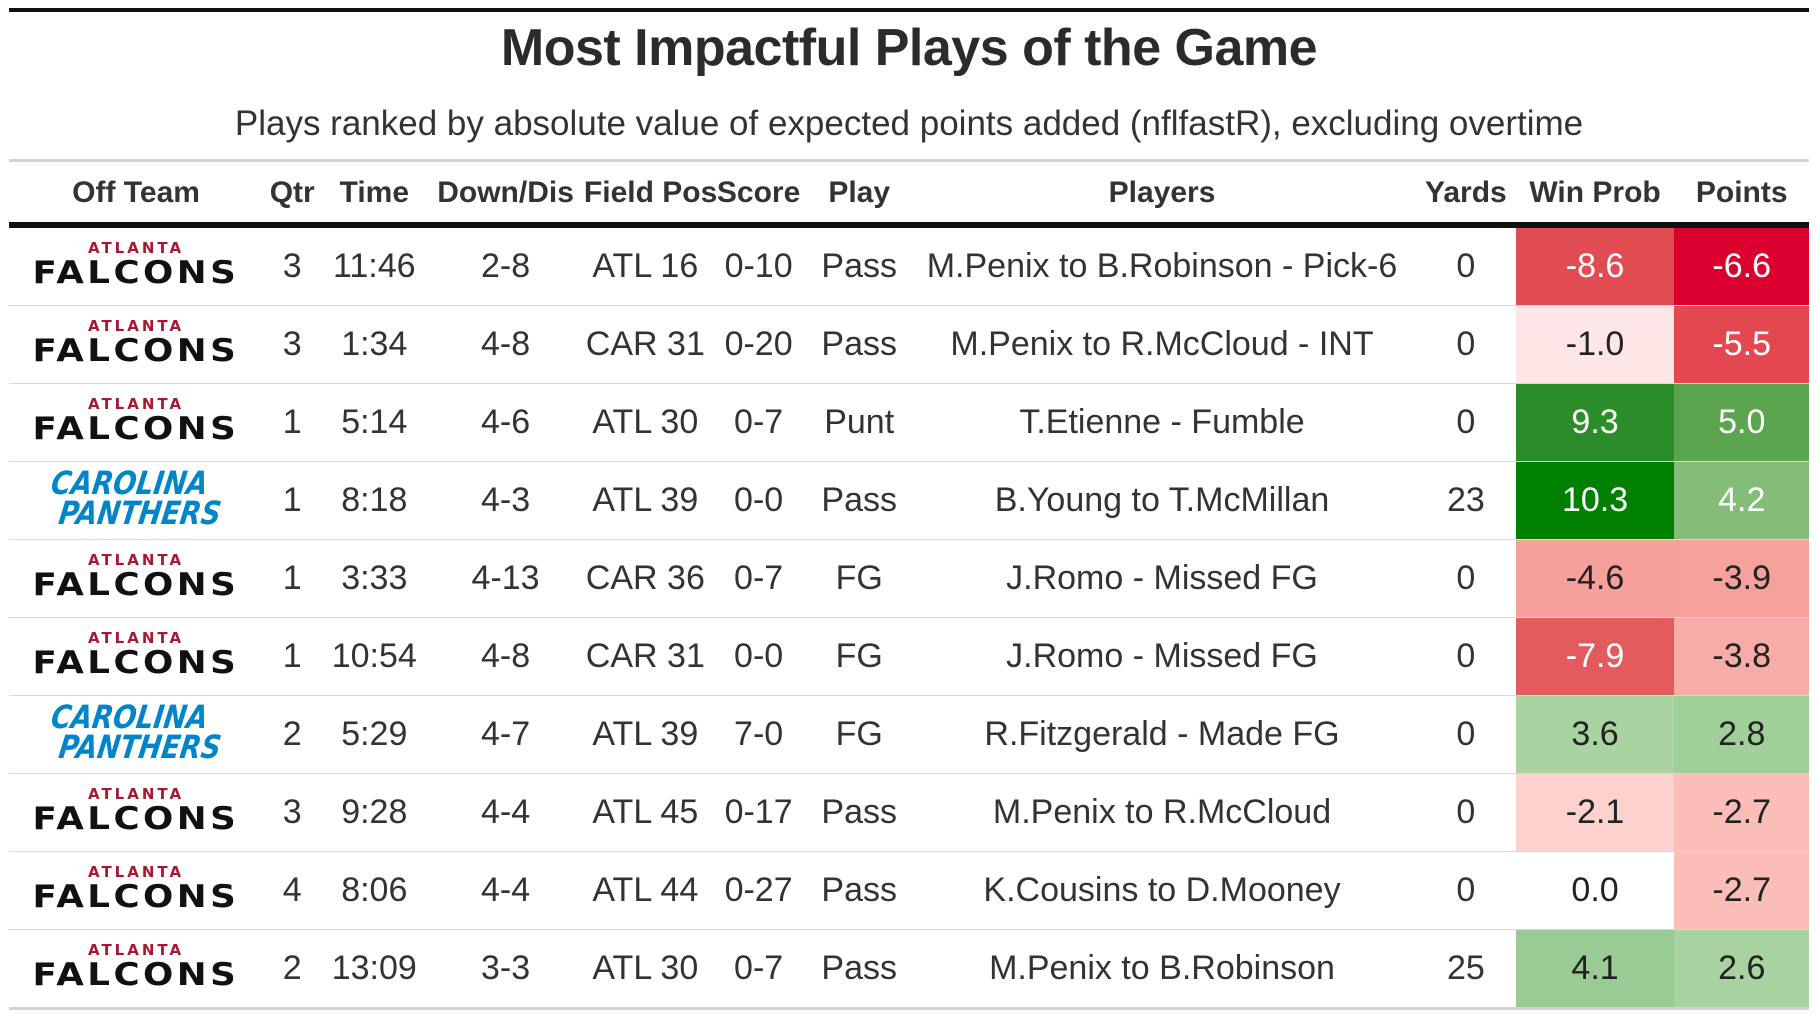 The width and height of the screenshot is (1818, 1018). What do you see at coordinates (758, 195) in the screenshot?
I see `column-header: Score` at bounding box center [758, 195].